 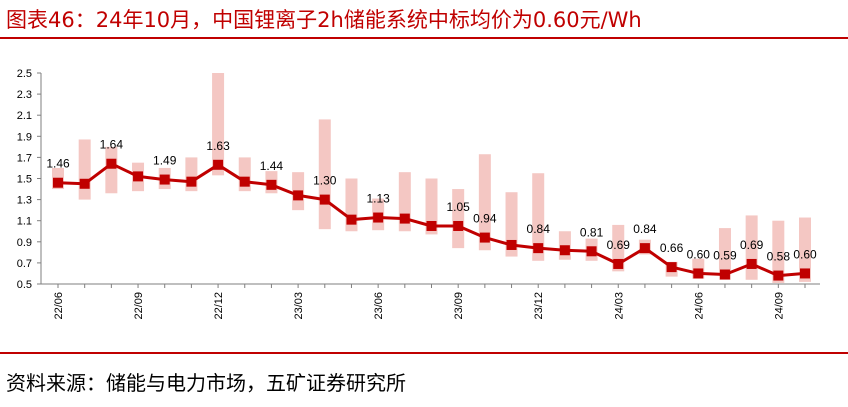 What do you see at coordinates (645, 229) in the screenshot?
I see `data-label-22: 0.84` at bounding box center [645, 229].